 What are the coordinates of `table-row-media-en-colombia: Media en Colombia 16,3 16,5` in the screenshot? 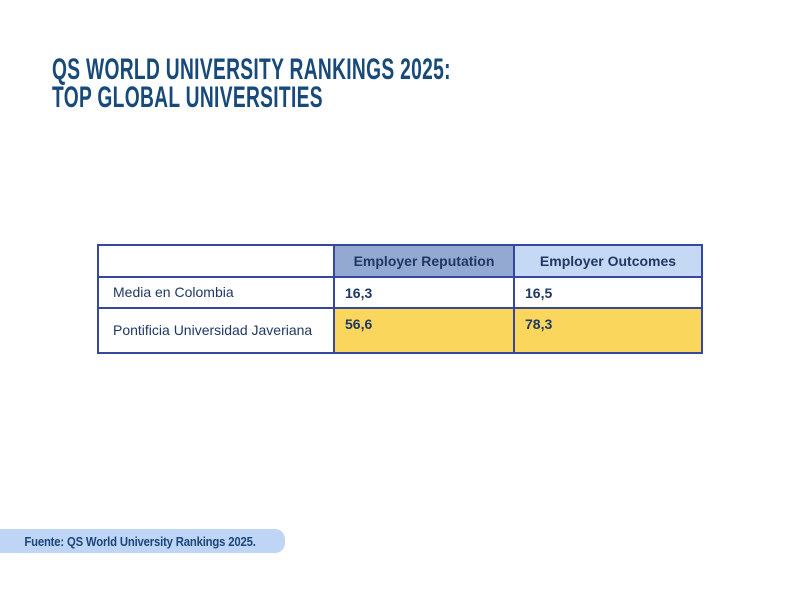 It's located at (400, 292).